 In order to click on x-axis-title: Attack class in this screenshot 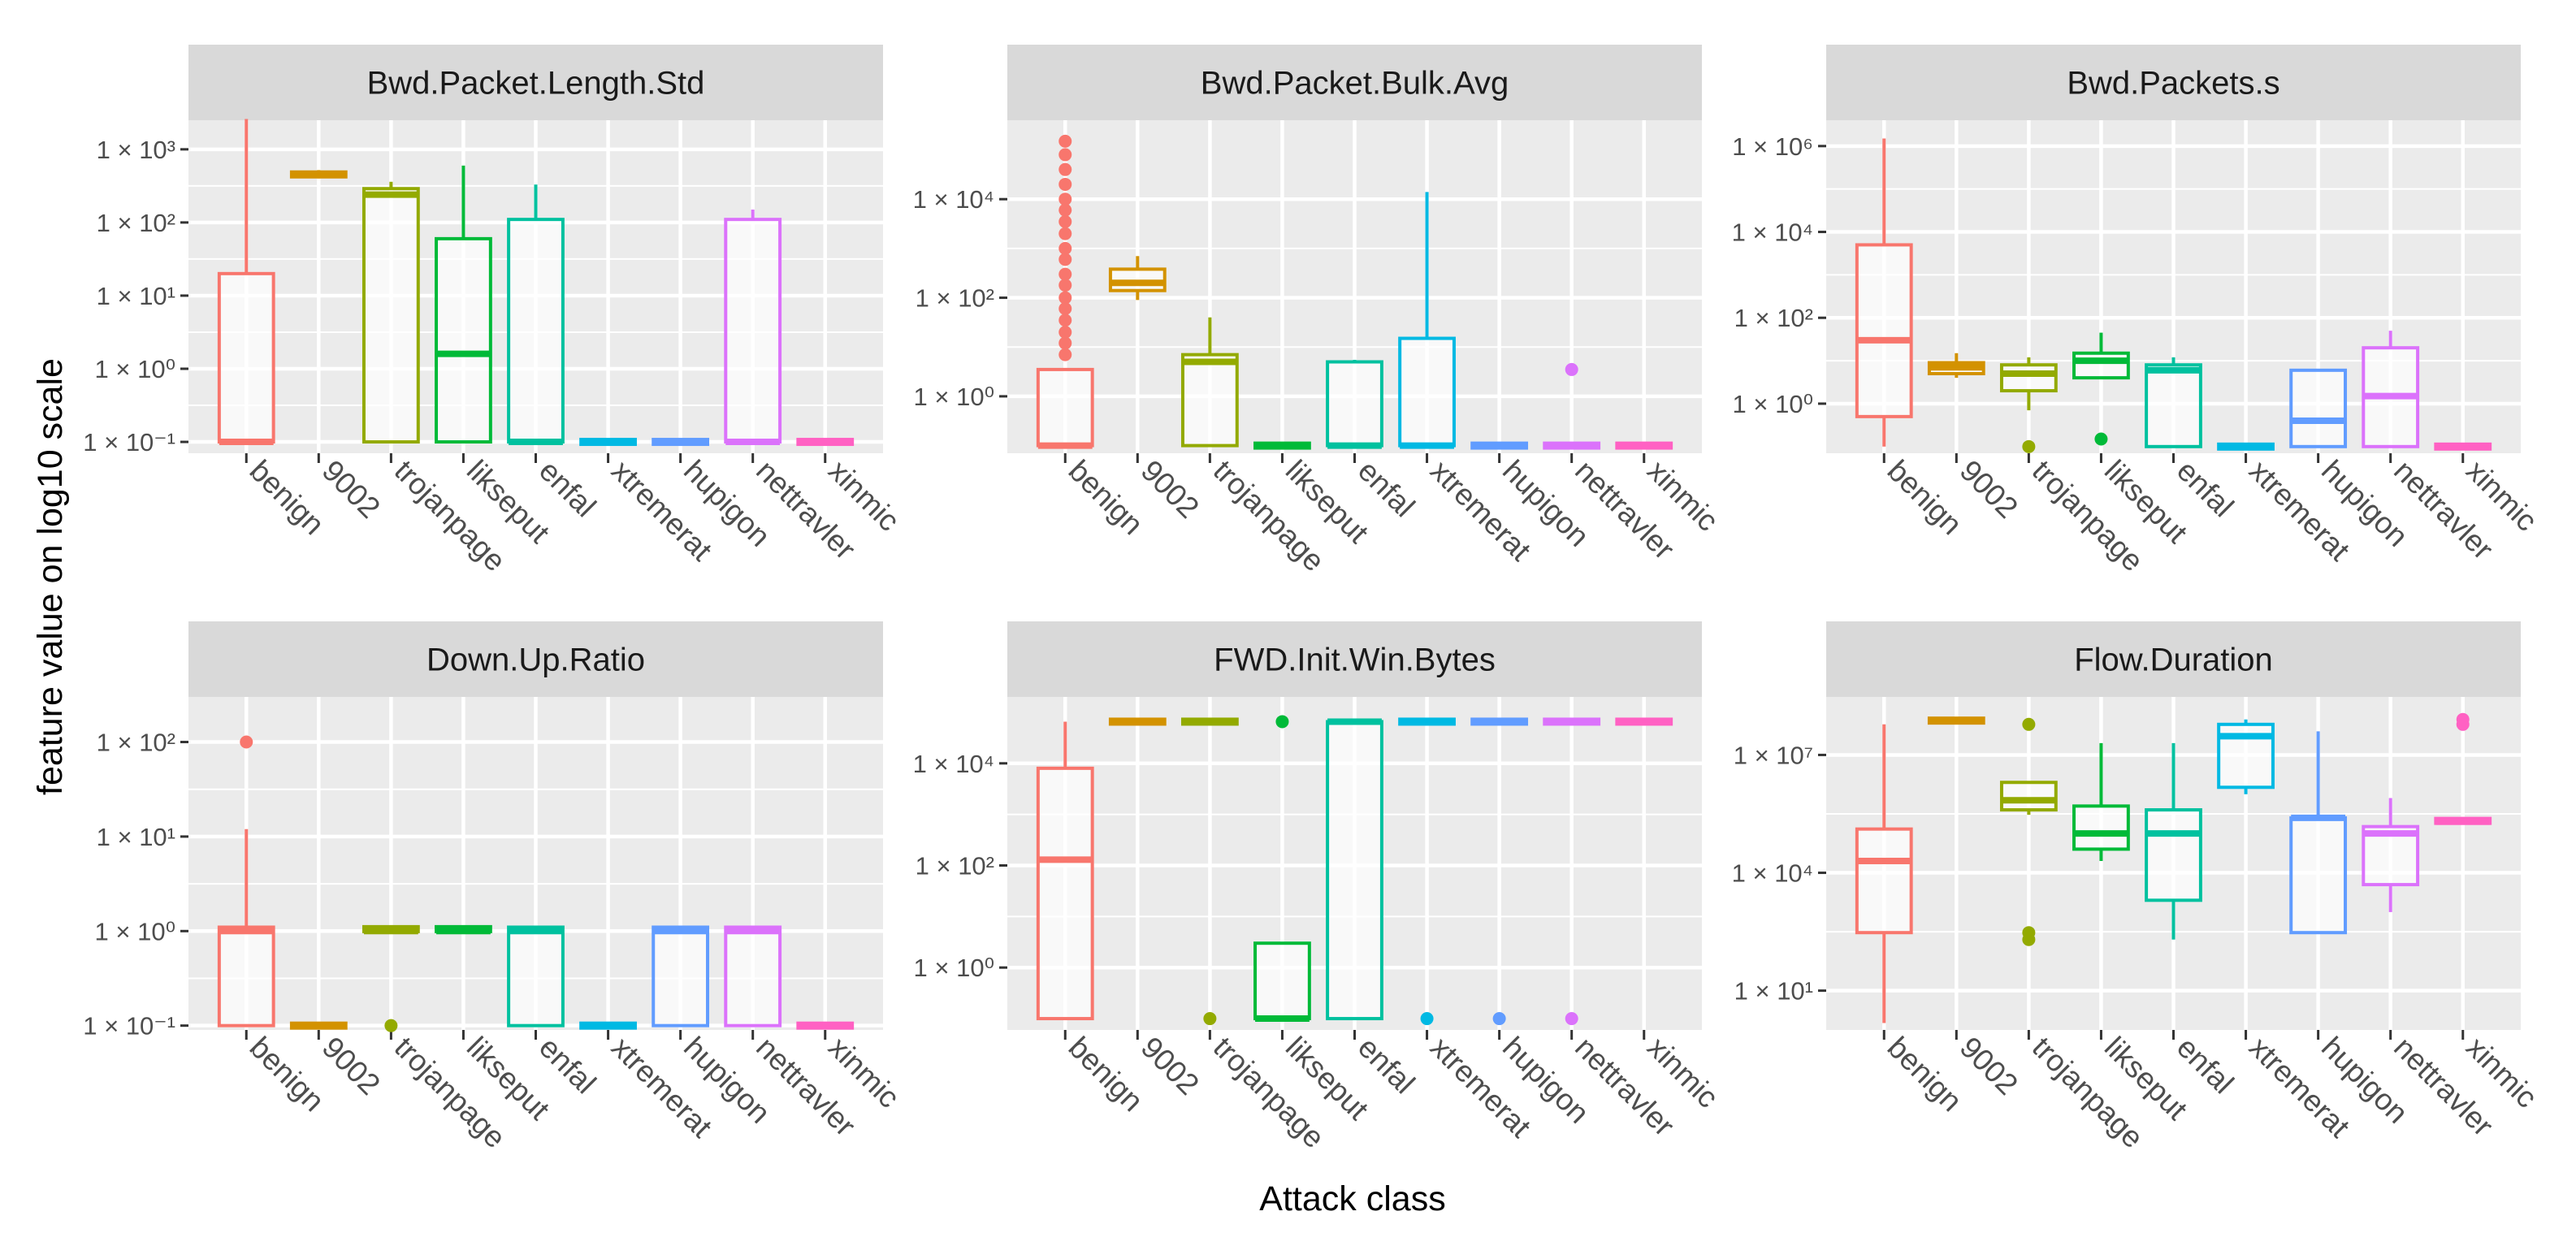, I will do `click(1352, 1198)`.